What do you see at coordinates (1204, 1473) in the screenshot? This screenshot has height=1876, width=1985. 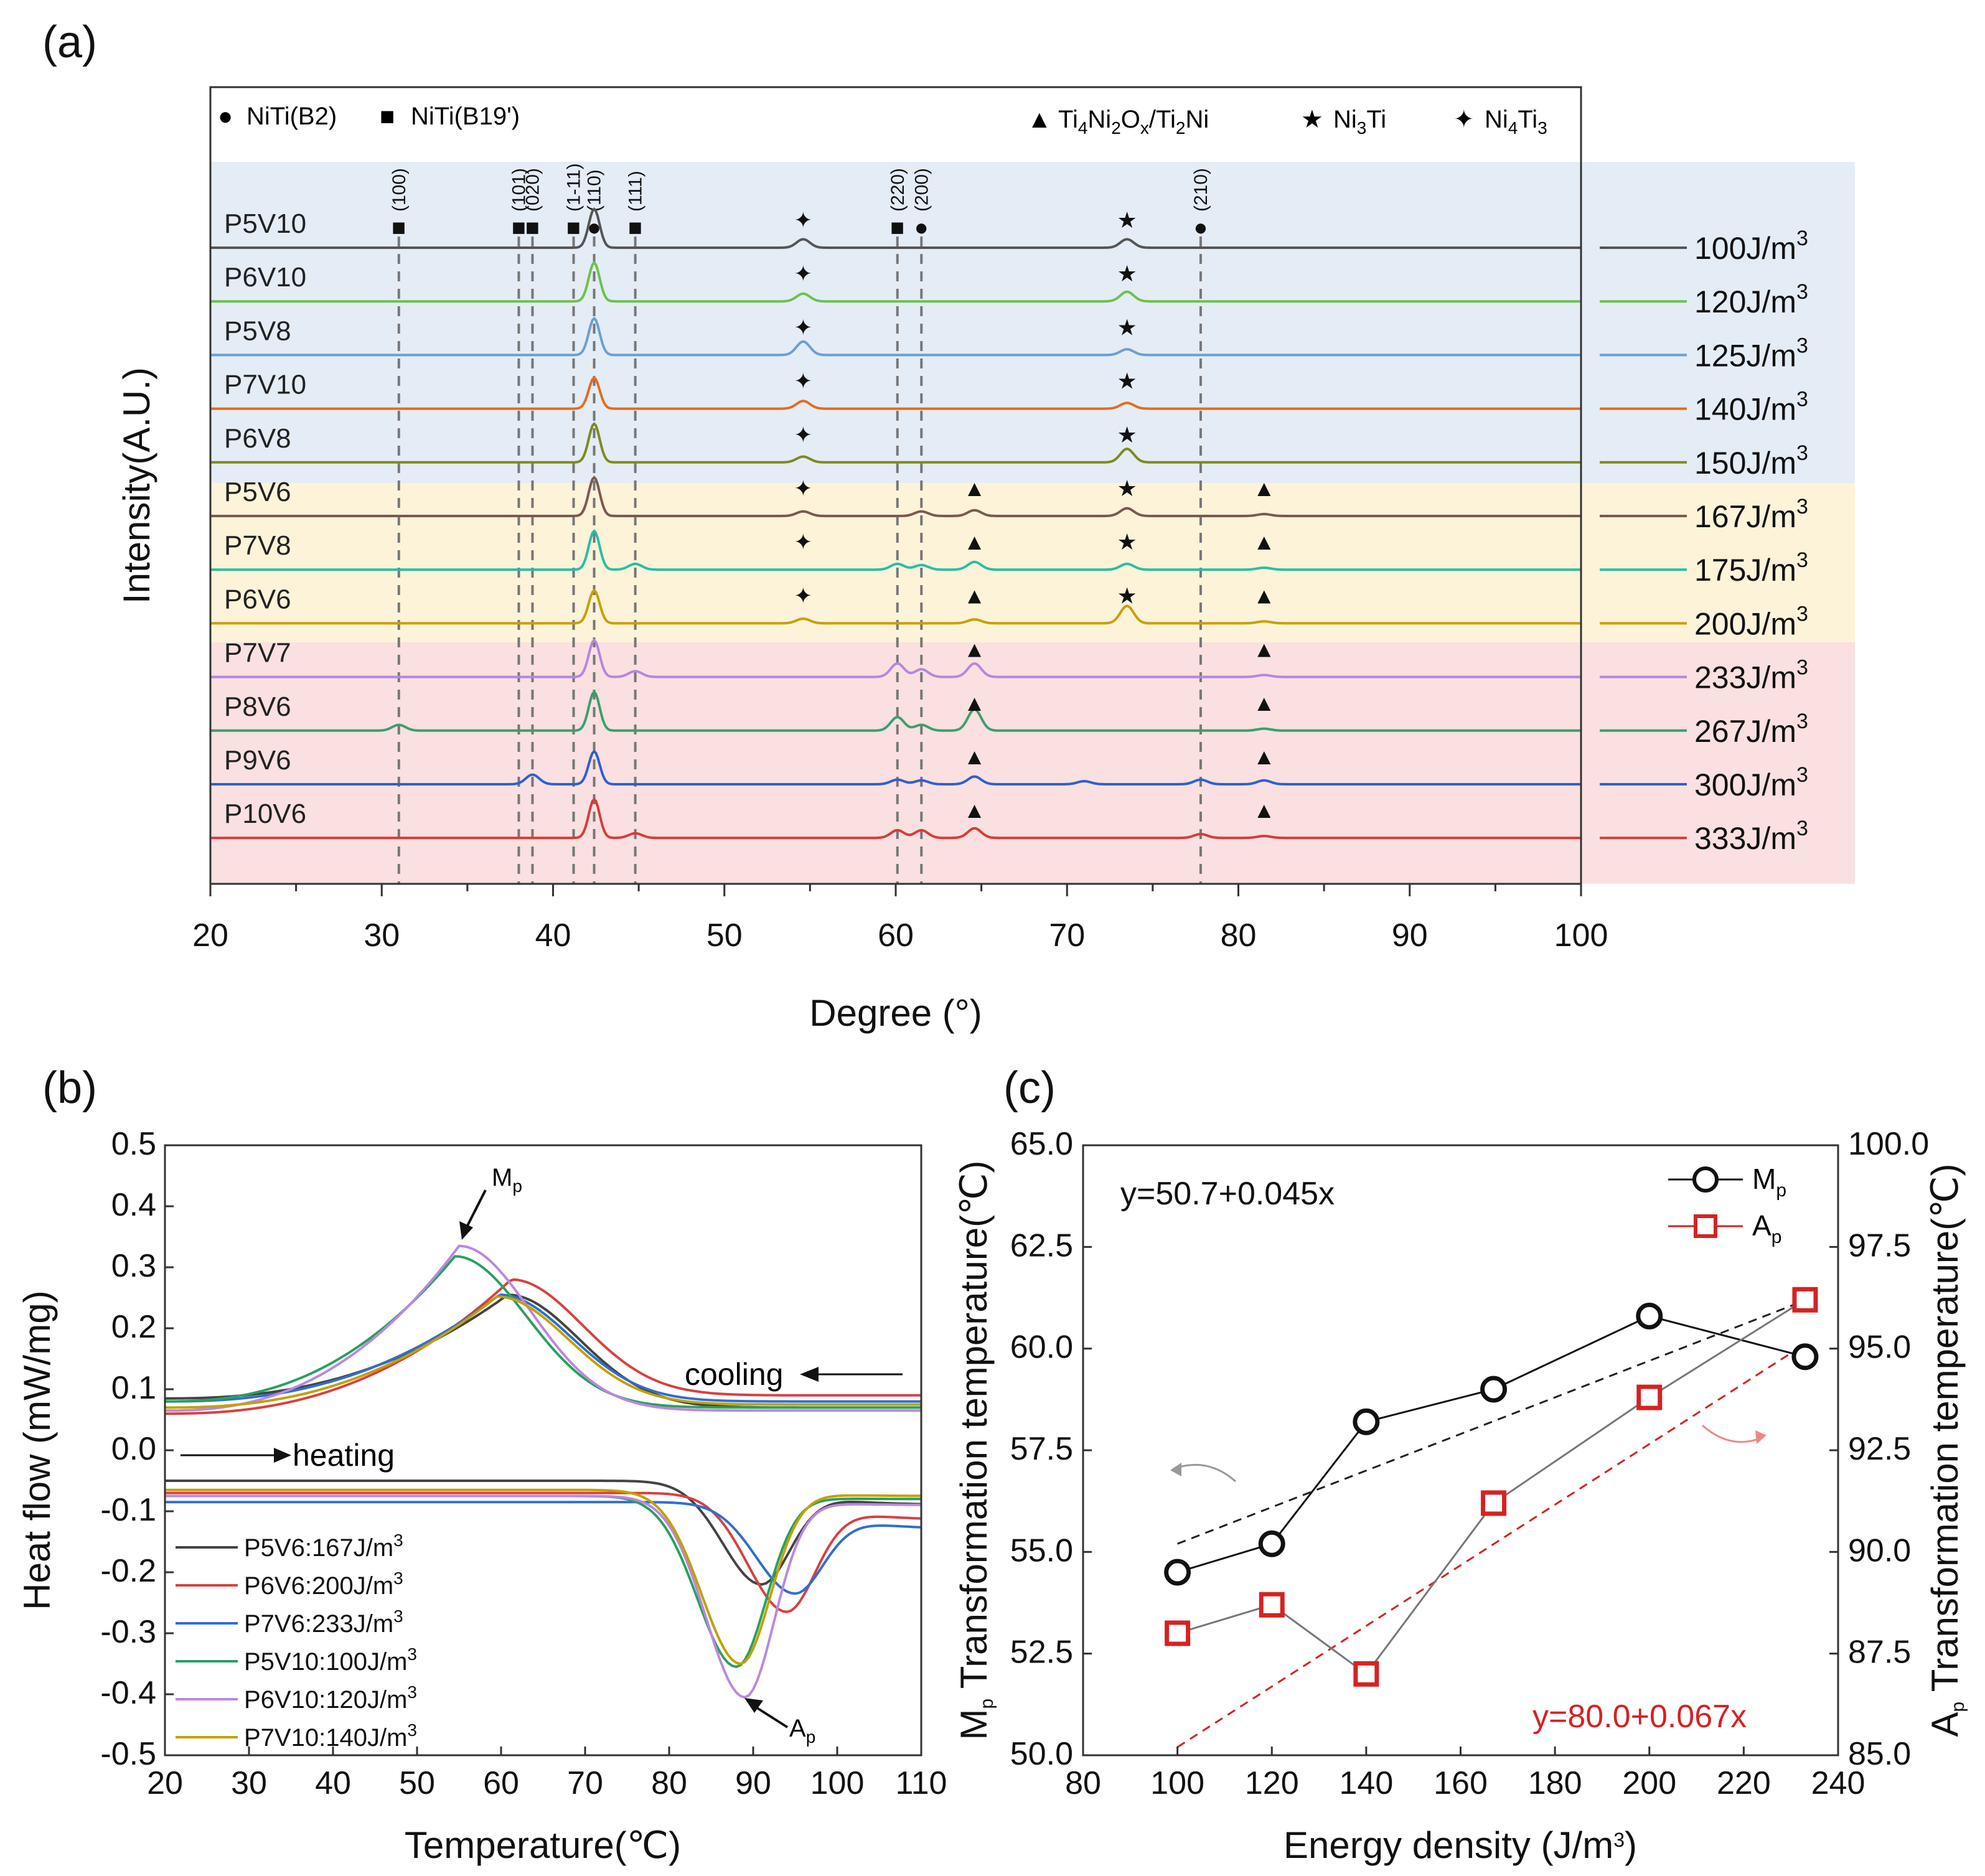 I see `left-axis-indicator` at bounding box center [1204, 1473].